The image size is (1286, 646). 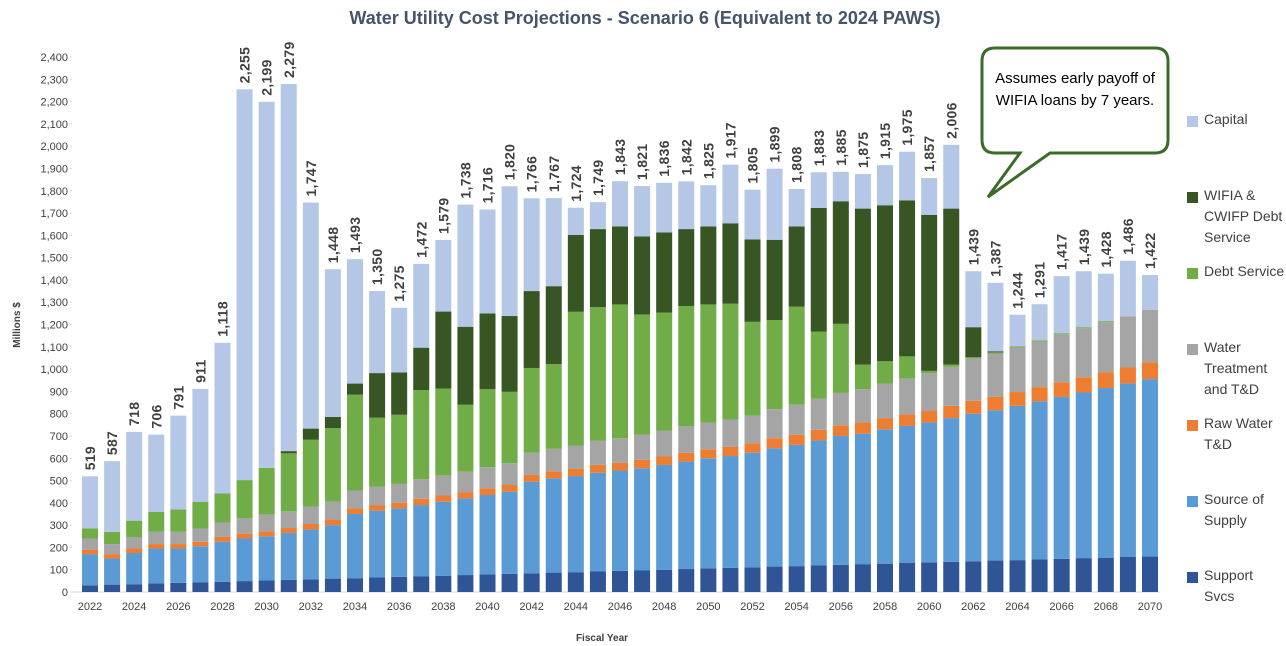 I want to click on x-tick-label: 2030, so click(x=266, y=607).